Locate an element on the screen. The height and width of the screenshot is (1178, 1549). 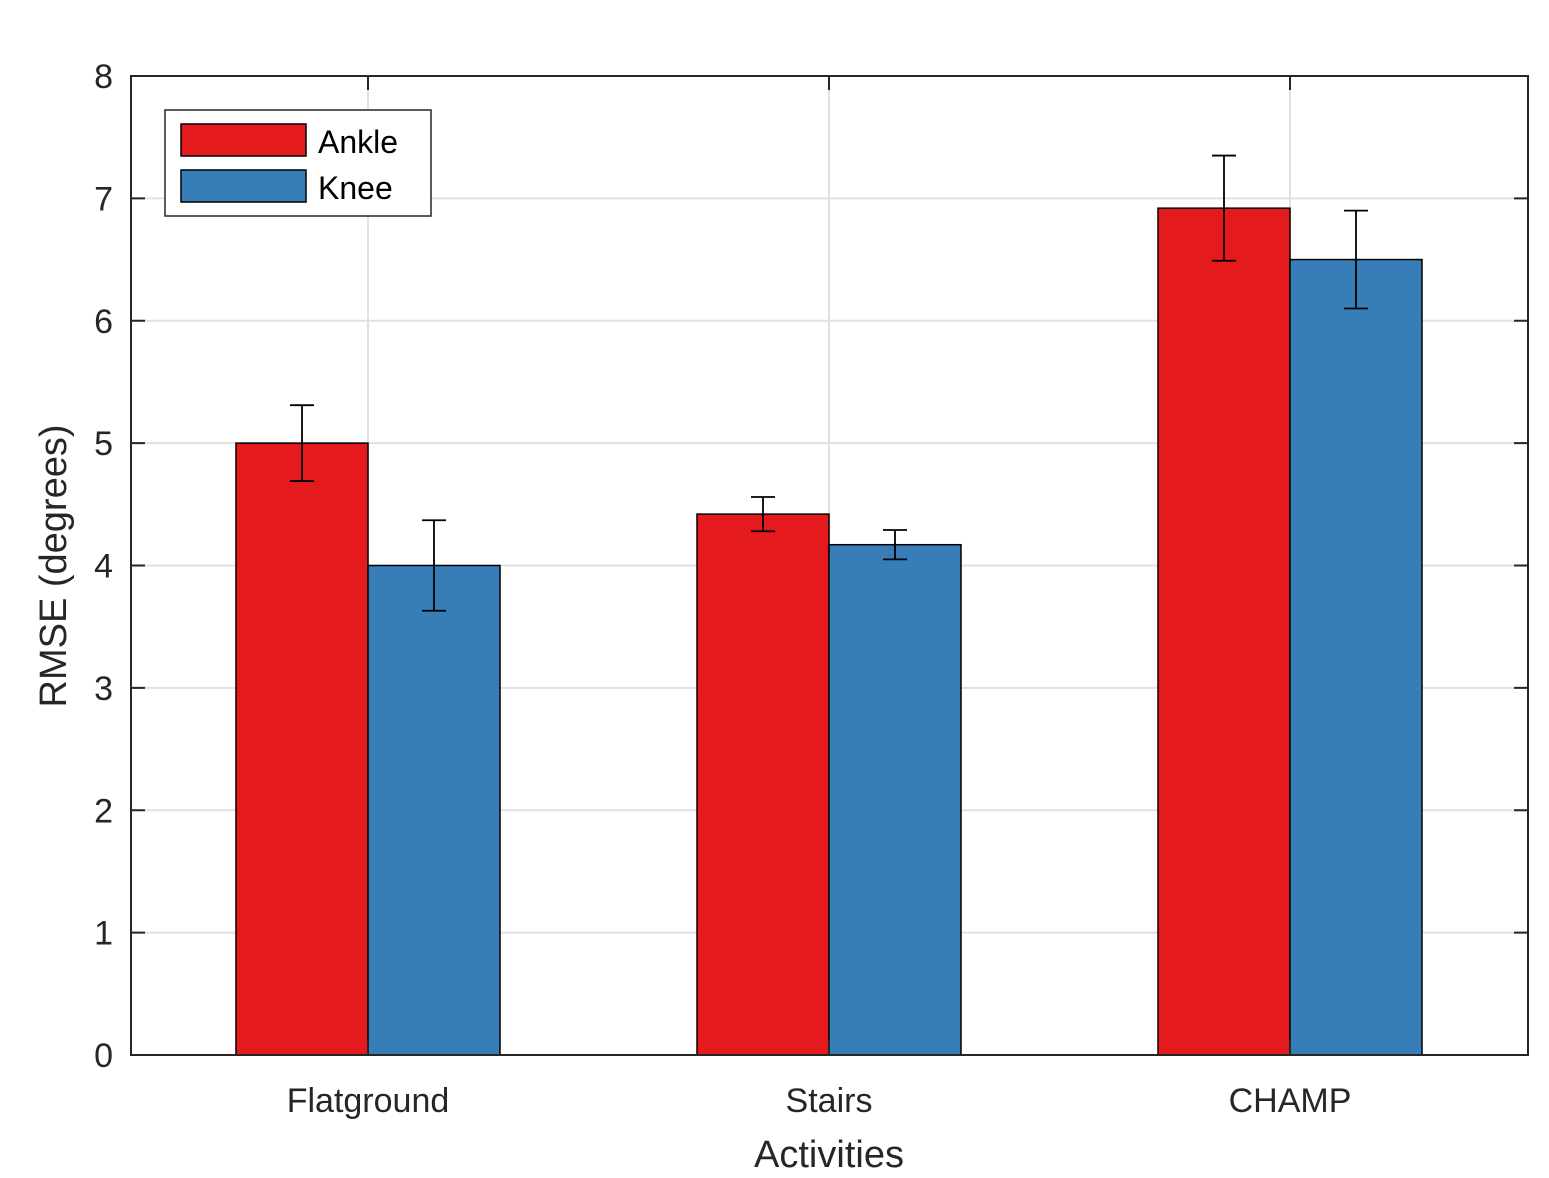
y-tick-label: 6 is located at coordinates (103, 322).